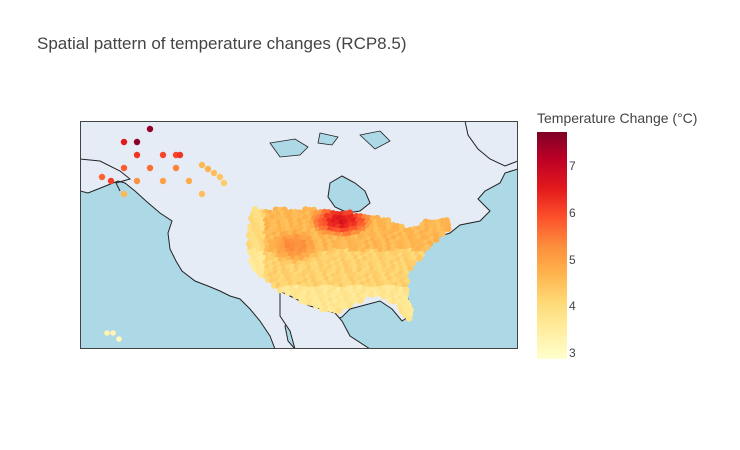 Image resolution: width=740 pixels, height=450 pixels. What do you see at coordinates (349, 194) in the screenshot?
I see `hudson-bay` at bounding box center [349, 194].